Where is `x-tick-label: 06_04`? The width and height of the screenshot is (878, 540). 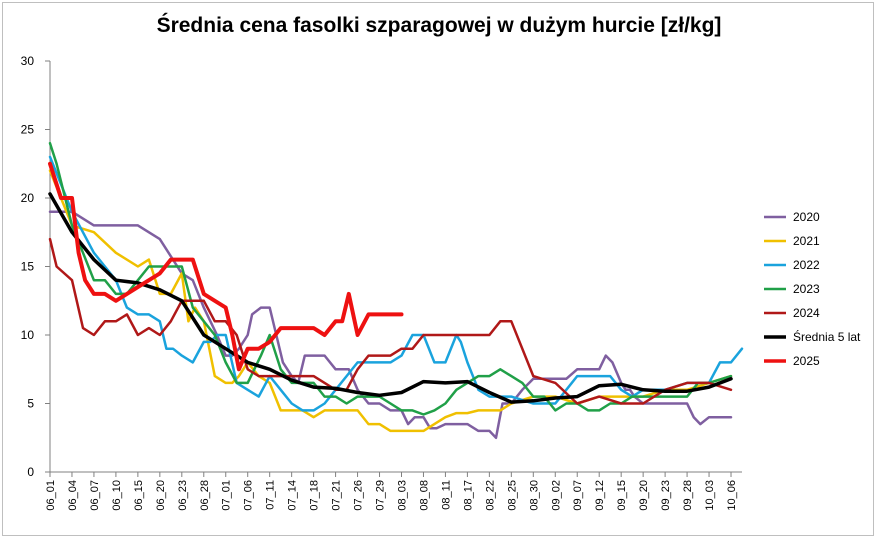 x-tick-label: 06_04 is located at coordinates (73, 495).